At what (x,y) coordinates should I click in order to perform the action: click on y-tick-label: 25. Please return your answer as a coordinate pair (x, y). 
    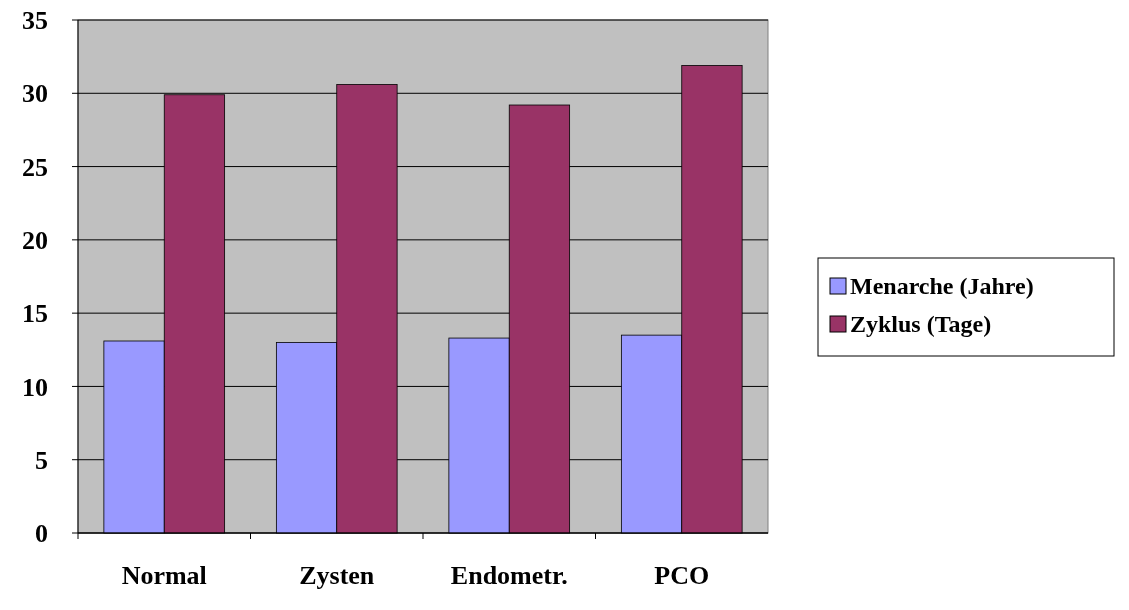
    Looking at the image, I should click on (35, 167).